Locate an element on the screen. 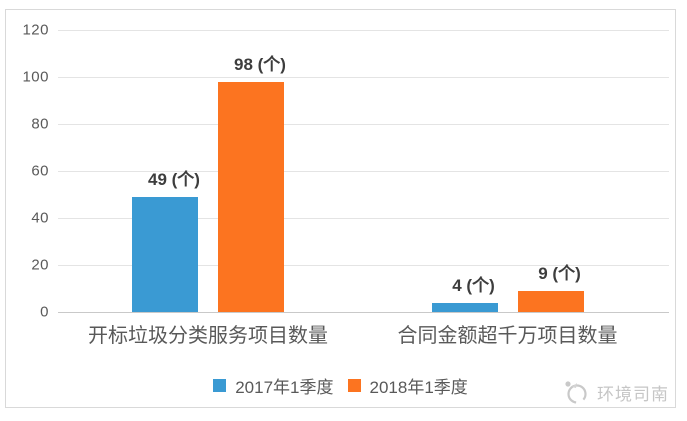 The height and width of the screenshot is (421, 687). y-axis-tick-label: 100 is located at coordinates (35, 77).